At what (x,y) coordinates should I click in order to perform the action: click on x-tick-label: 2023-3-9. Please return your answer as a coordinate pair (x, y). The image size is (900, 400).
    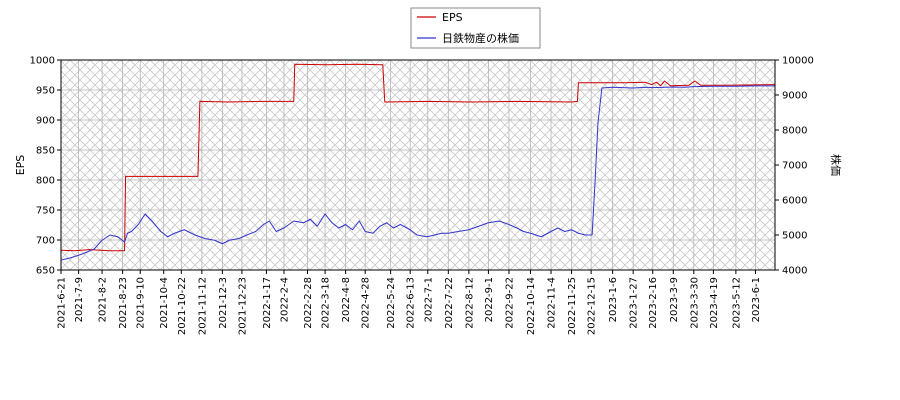
    Looking at the image, I should click on (674, 299).